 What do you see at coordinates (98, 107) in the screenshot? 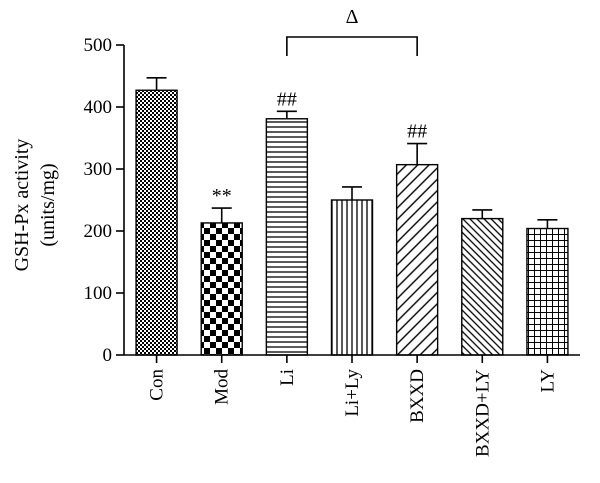
I see `y-tick-label-4: 400` at bounding box center [98, 107].